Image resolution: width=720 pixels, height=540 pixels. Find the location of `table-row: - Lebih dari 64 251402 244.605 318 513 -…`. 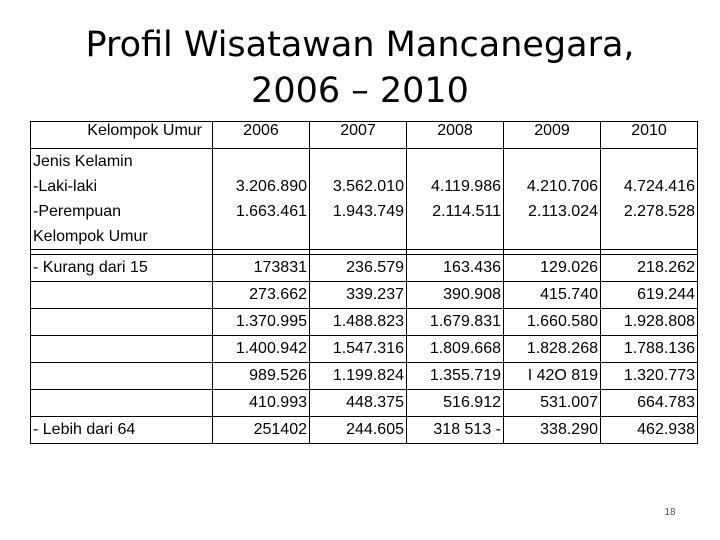

table-row: - Lebih dari 64 251402 244.605 318 513 -… is located at coordinates (364, 430).